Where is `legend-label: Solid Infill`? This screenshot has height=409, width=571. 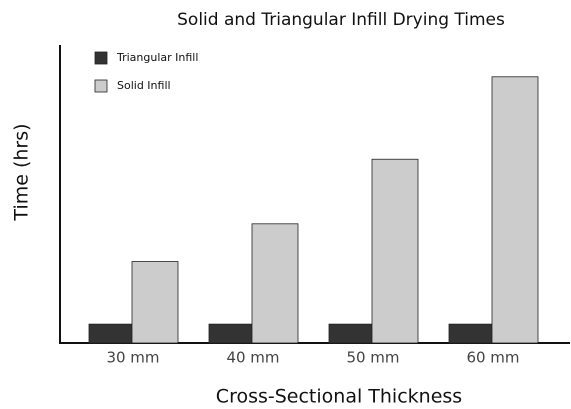
legend-label: Solid Infill is located at coordinates (144, 85).